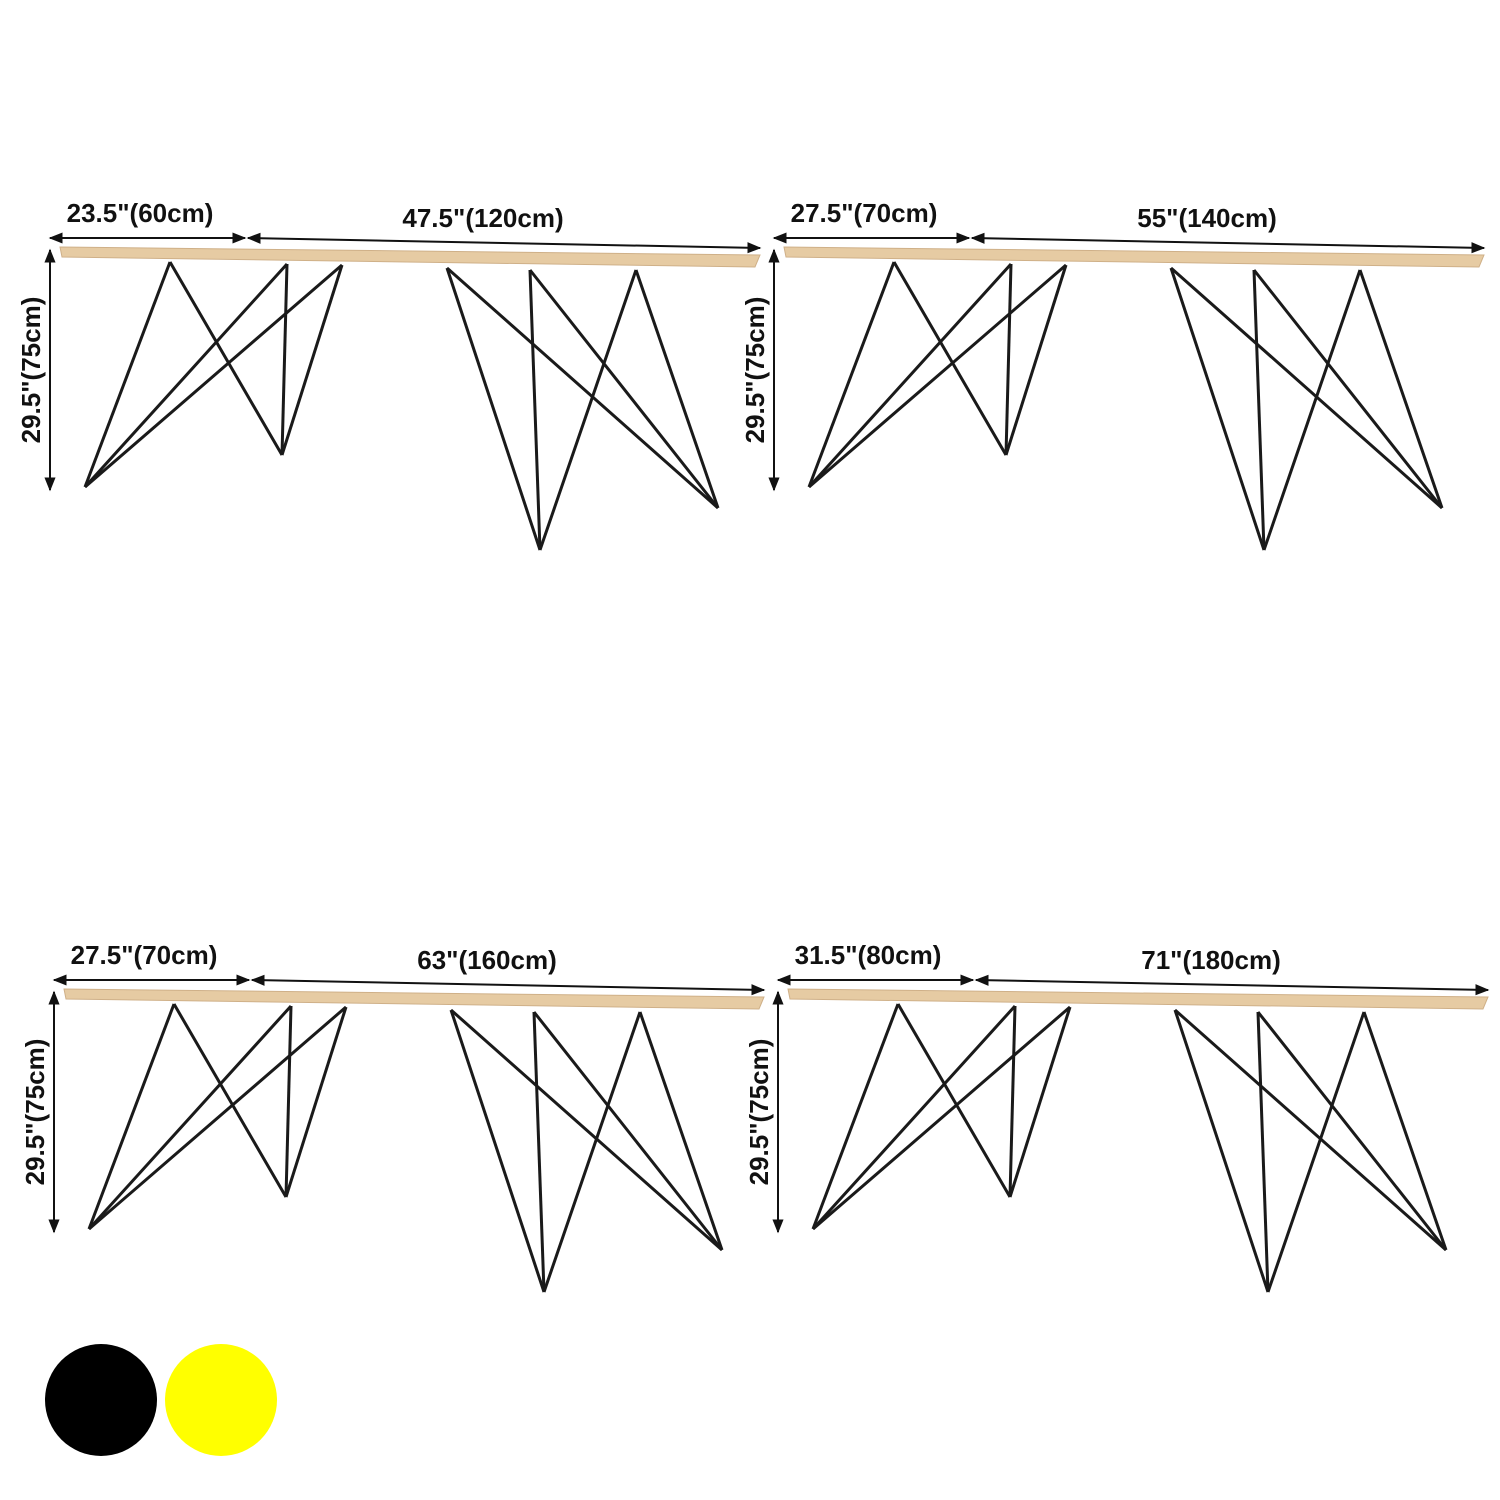 The width and height of the screenshot is (1500, 1500). I want to click on table-diagram: 27.5"(70cm) 55"(140cm) 29.5"(75cm), so click(1113, 374).